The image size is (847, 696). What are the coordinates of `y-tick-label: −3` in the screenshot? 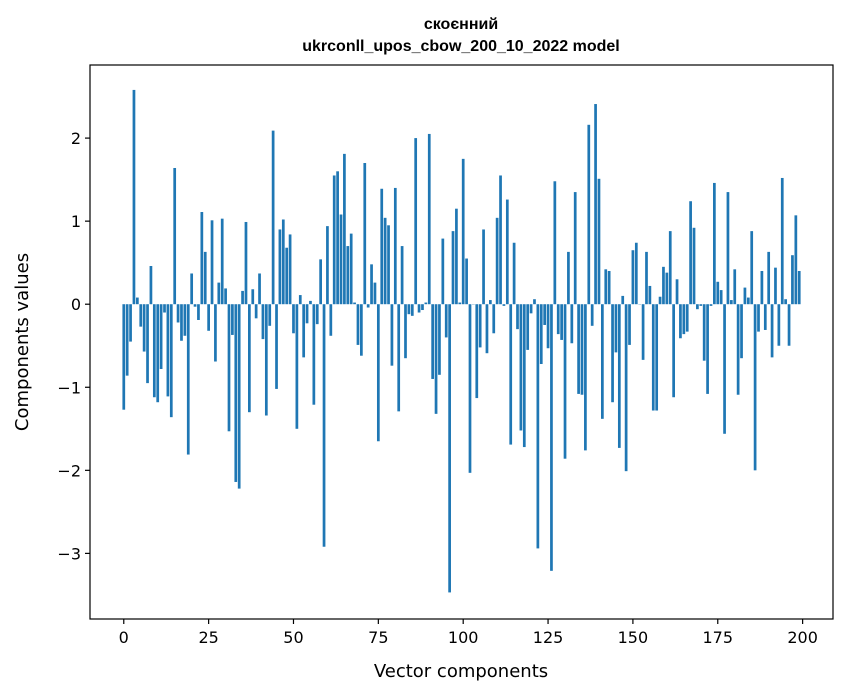 It's located at (69, 553).